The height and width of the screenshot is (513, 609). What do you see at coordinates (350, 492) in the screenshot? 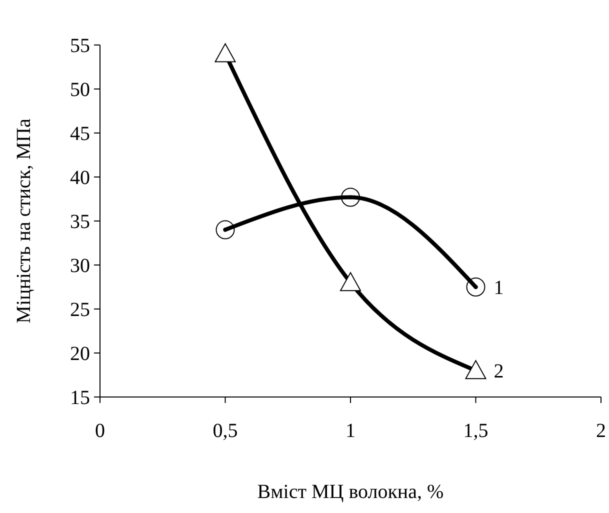
I see `x-axis-title: Вміст МЦ волокна, %` at bounding box center [350, 492].